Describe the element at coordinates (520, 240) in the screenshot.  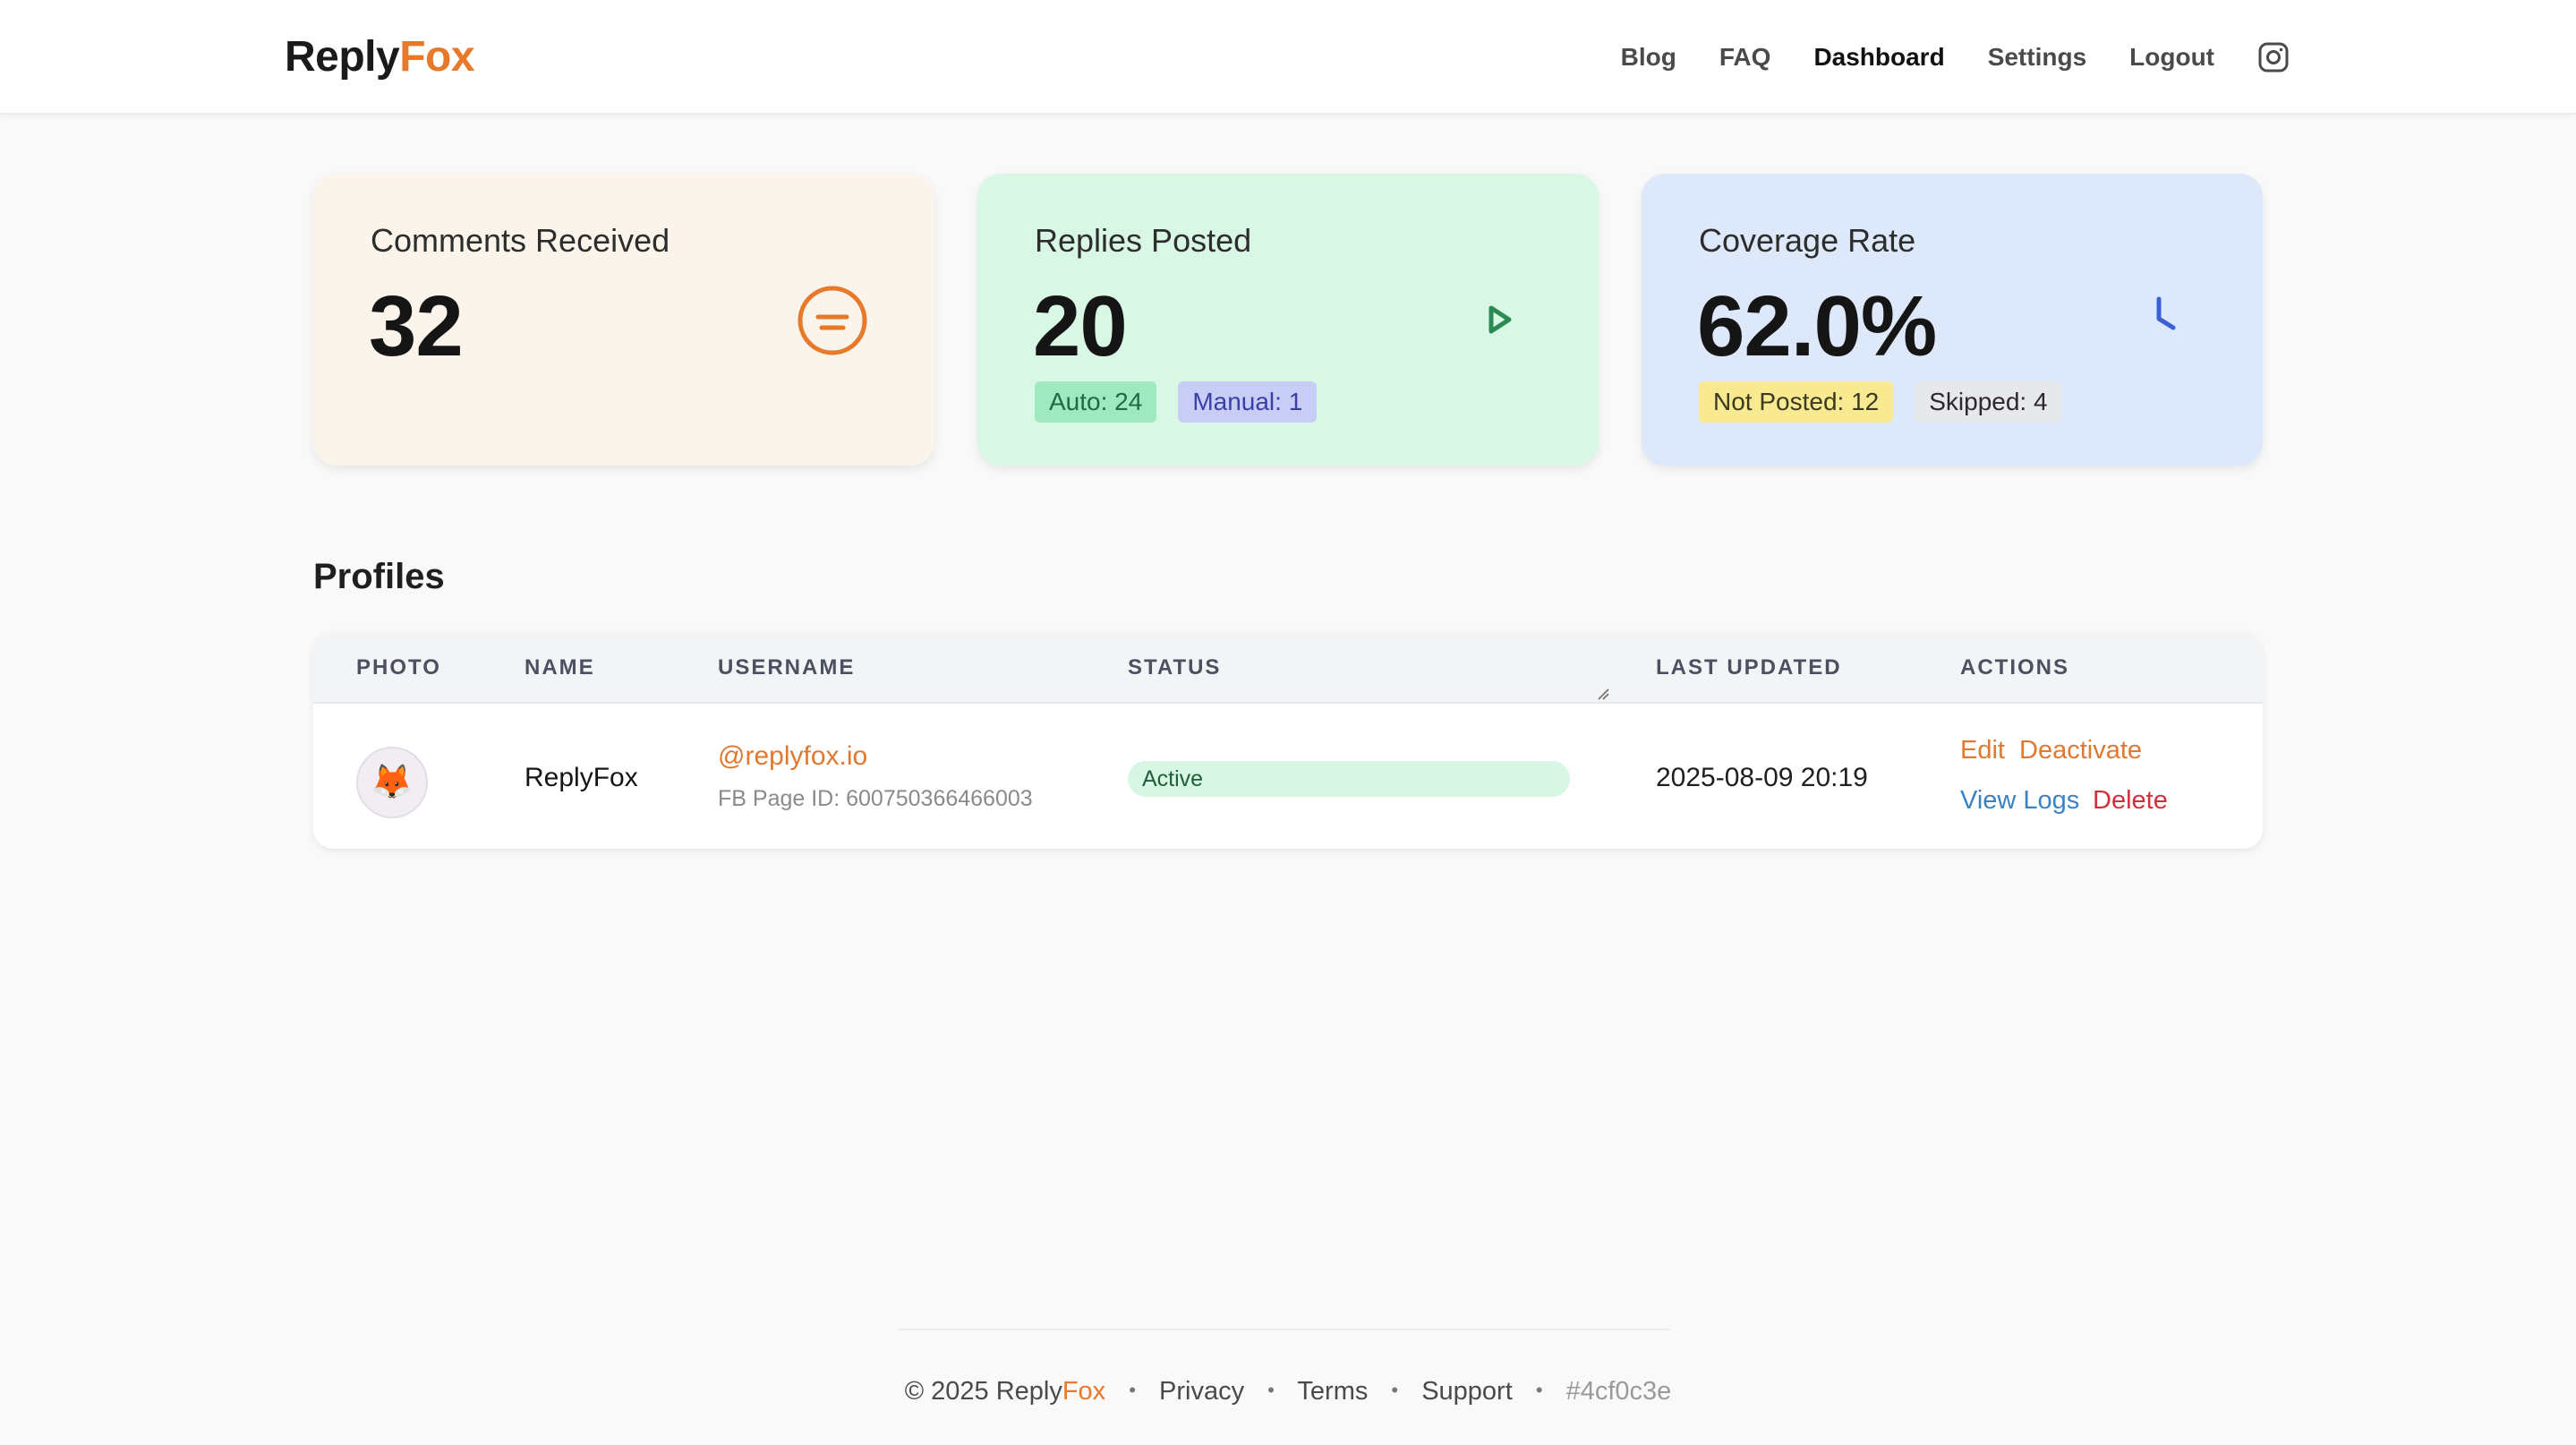
I see `stat-title-comments: Comments Received` at that location.